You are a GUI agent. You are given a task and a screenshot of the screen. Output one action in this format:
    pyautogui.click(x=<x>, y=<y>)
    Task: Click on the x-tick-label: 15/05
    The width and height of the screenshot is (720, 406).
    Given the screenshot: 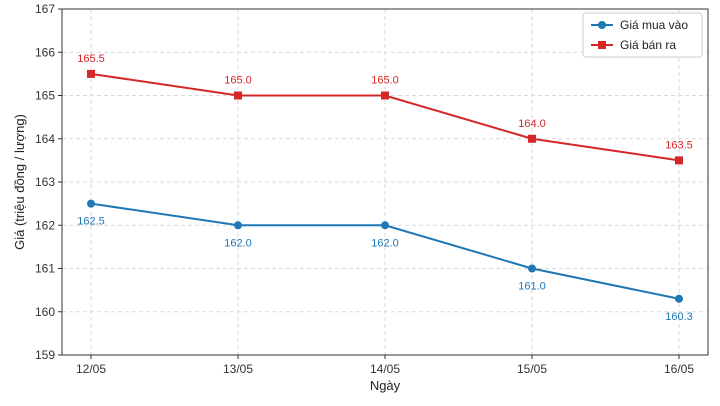 What is the action you would take?
    pyautogui.click(x=532, y=369)
    